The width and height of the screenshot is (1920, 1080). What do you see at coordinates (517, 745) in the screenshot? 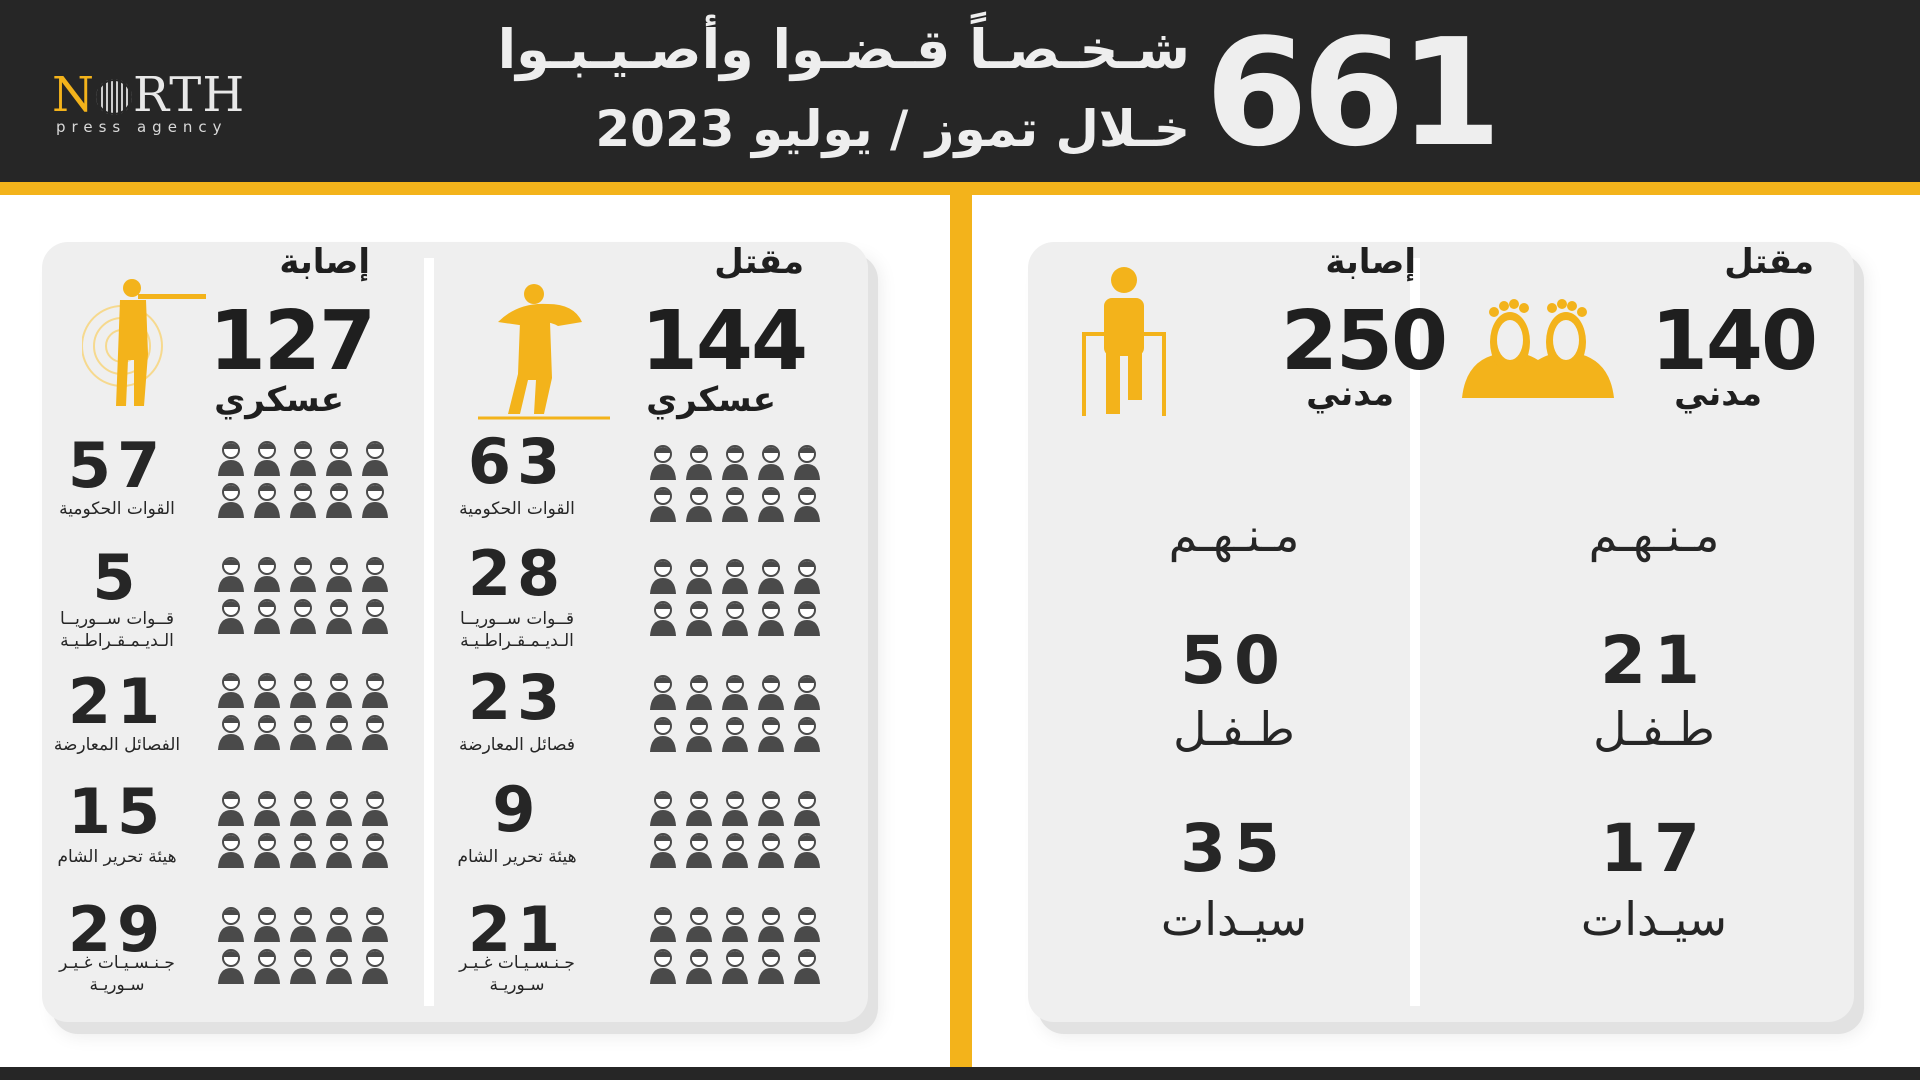
I see `military-killed-group-3-label: فصائل المعارضة` at bounding box center [517, 745].